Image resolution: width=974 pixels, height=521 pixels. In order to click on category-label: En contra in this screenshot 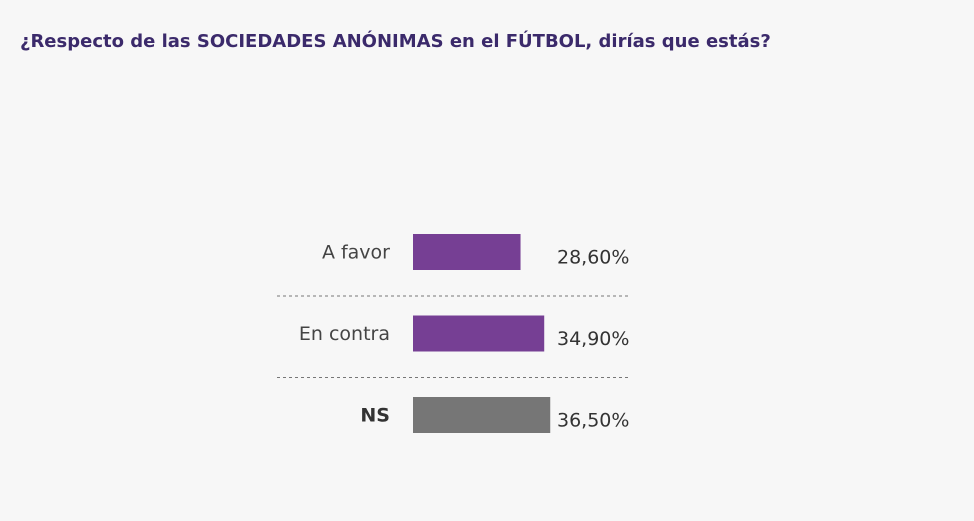, I will do `click(344, 334)`.